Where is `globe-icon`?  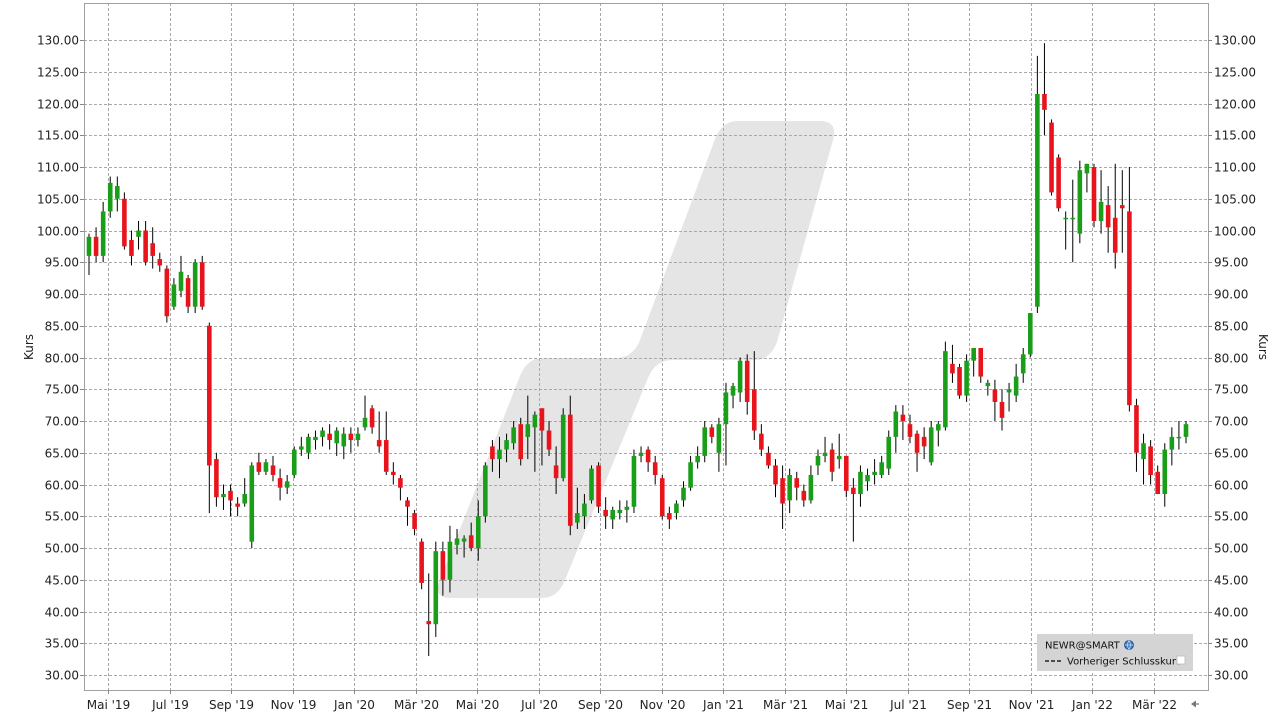 globe-icon is located at coordinates (1129, 645).